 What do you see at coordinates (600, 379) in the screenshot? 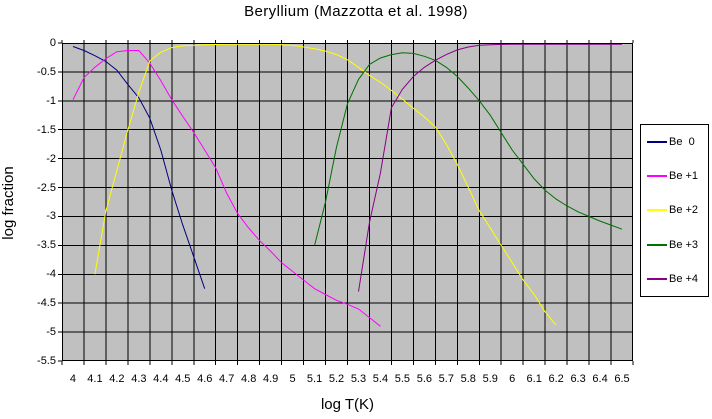
I see `x-tick-label: 6.4` at bounding box center [600, 379].